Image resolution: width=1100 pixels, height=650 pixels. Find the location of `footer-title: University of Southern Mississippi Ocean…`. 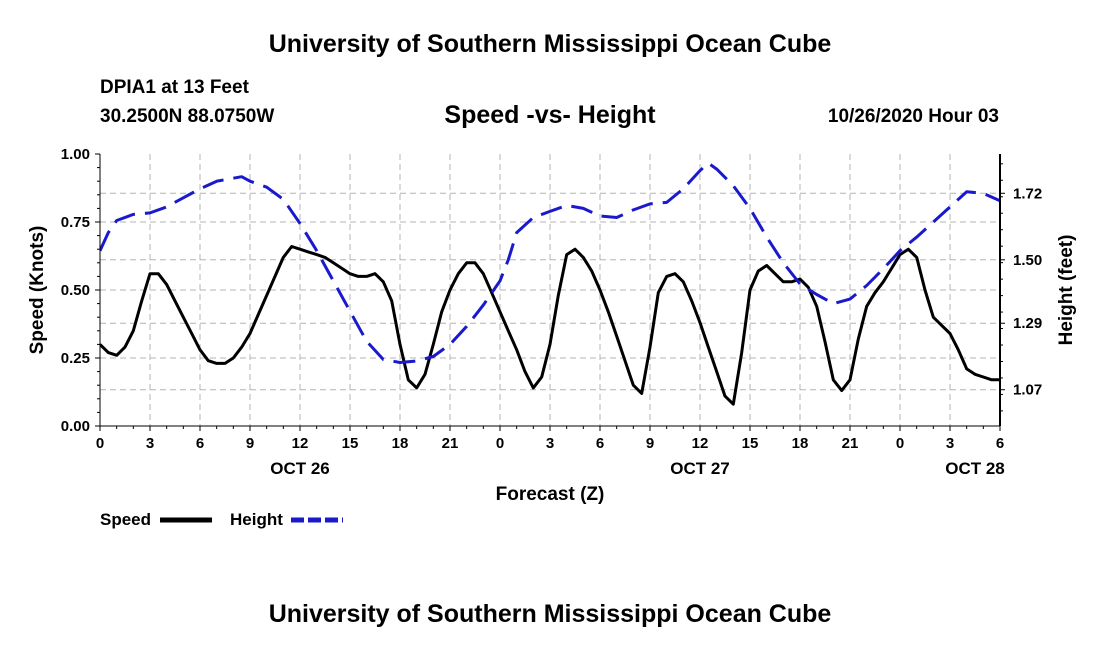

footer-title: University of Southern Mississippi Ocean… is located at coordinates (550, 614).